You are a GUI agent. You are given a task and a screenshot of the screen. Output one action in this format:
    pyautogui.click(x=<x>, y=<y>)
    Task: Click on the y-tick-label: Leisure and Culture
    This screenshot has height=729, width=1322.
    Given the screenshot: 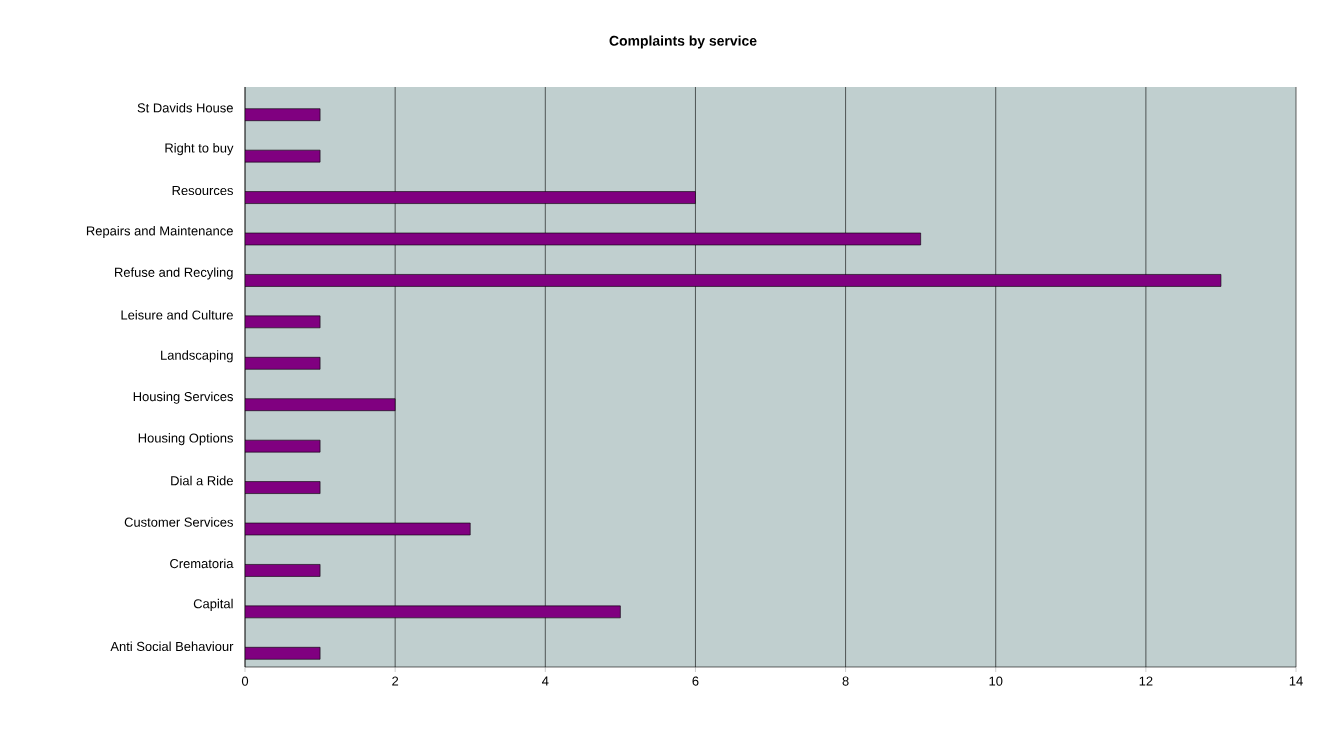 What is the action you would take?
    pyautogui.click(x=177, y=315)
    